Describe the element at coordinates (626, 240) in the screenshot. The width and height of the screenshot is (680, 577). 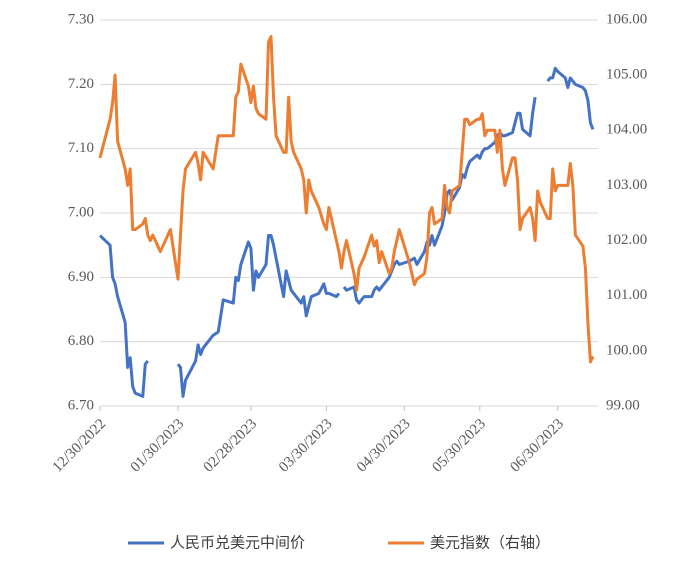
I see `y2-tick-label: 102.00` at that location.